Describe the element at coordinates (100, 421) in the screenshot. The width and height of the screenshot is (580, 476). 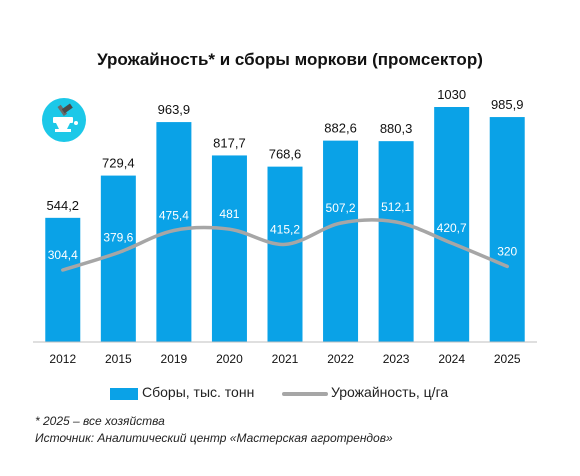
I see `footnote: * 2025 – все хозяйства` at that location.